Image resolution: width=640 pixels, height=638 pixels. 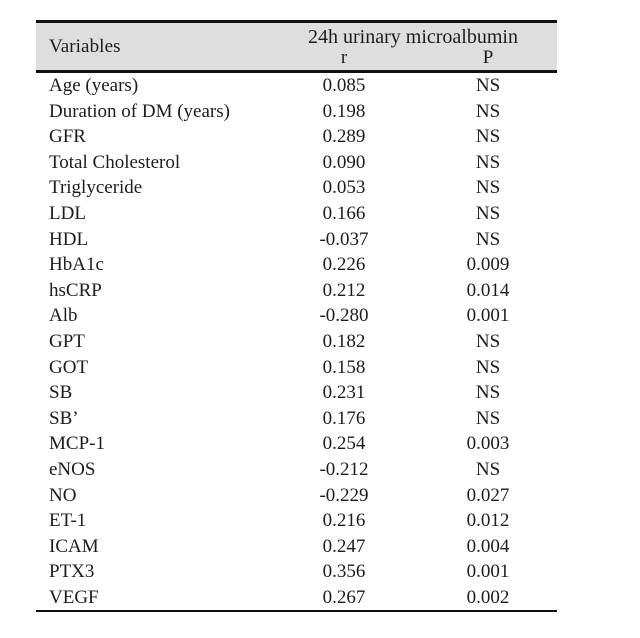 What do you see at coordinates (72, 469) in the screenshot?
I see `row-variable-label: eNOS` at bounding box center [72, 469].